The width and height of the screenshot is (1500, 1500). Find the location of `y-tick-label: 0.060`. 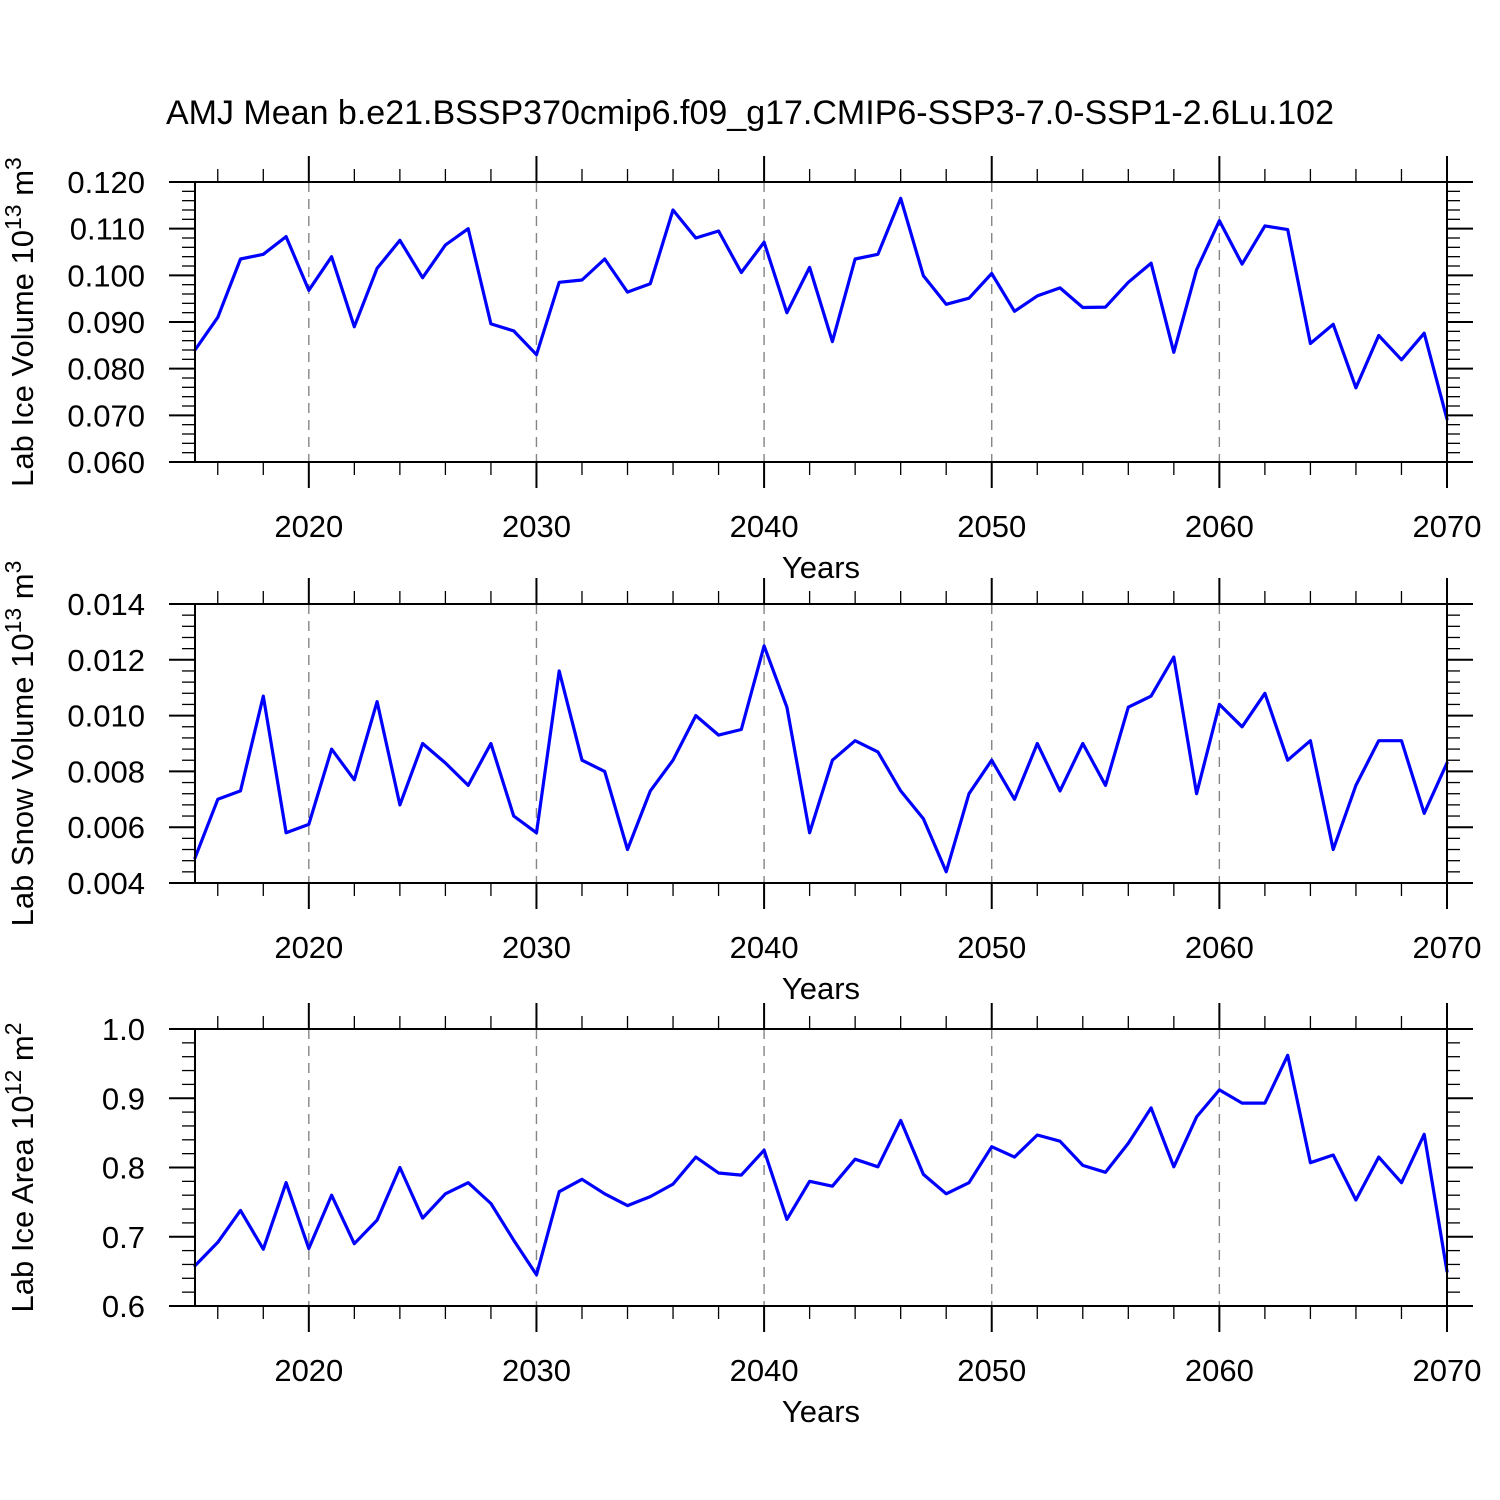

y-tick-label: 0.060 is located at coordinates (106, 462).